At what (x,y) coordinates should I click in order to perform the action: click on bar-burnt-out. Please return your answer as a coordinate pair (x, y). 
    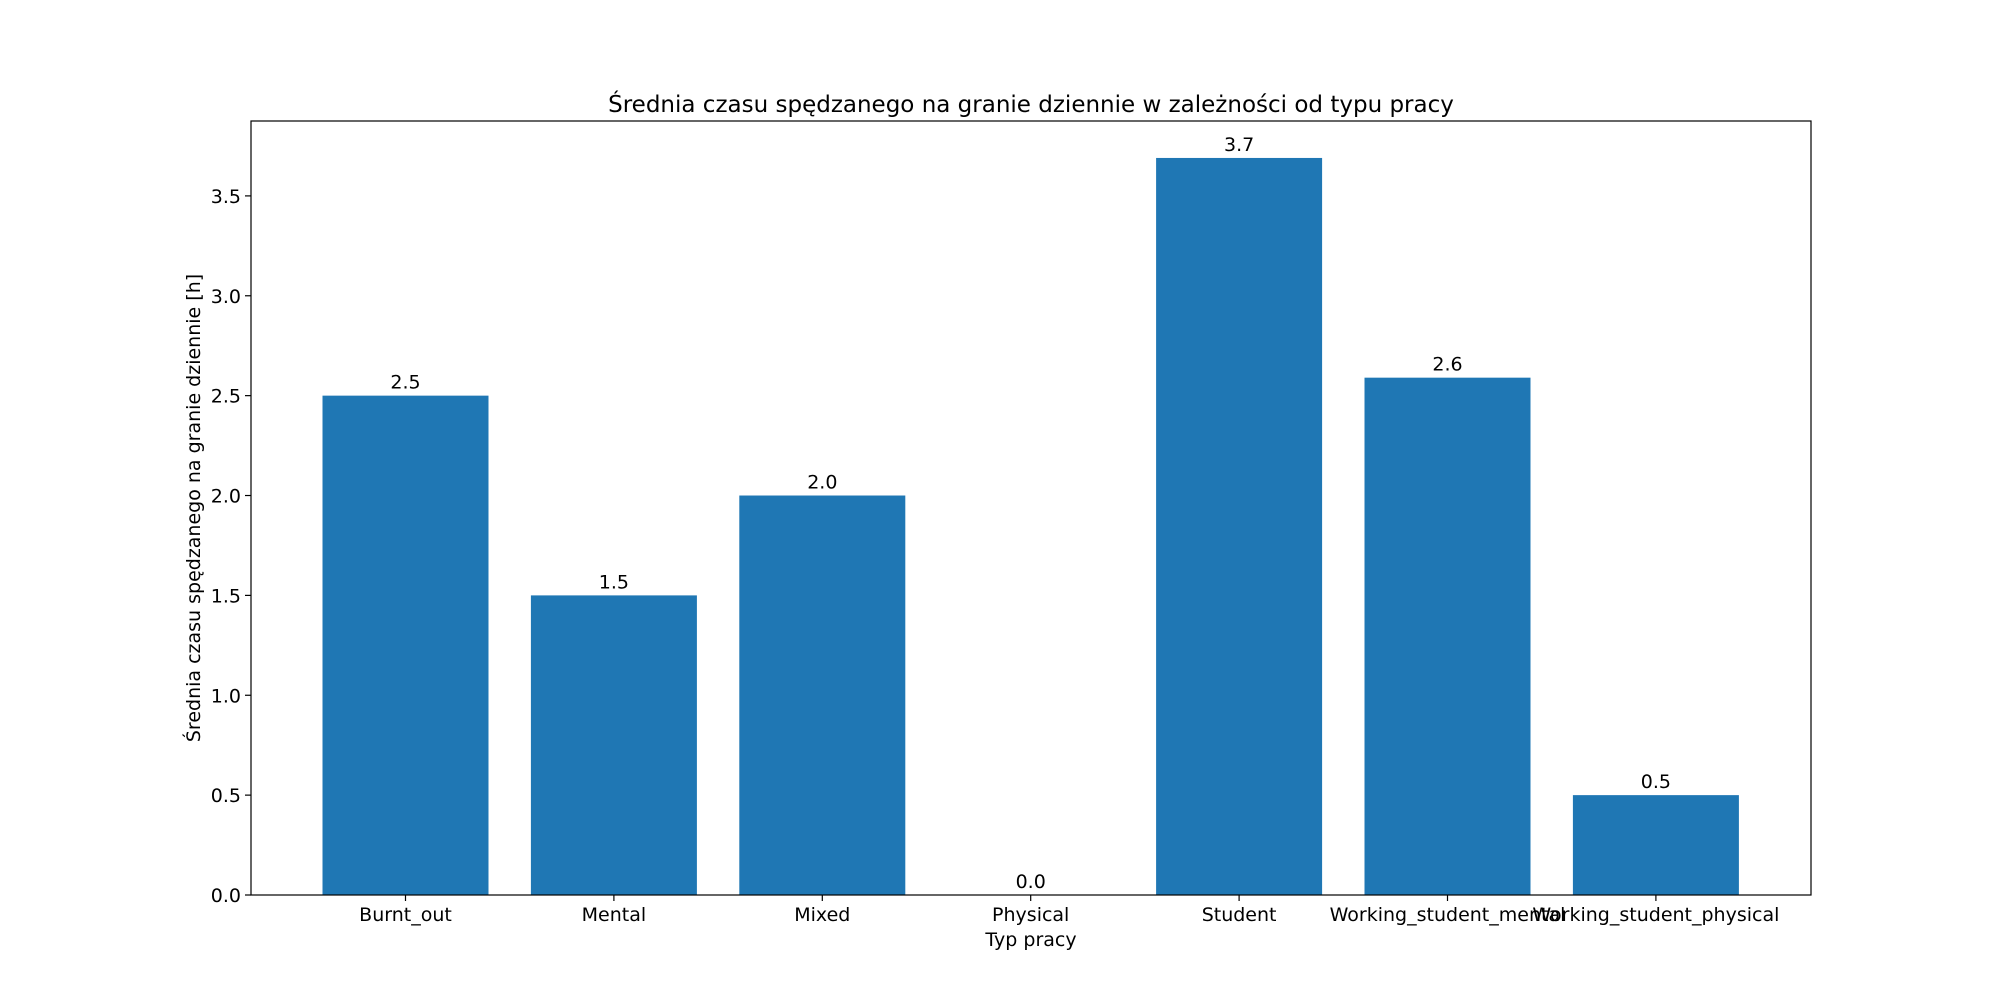
    Looking at the image, I should click on (405, 645).